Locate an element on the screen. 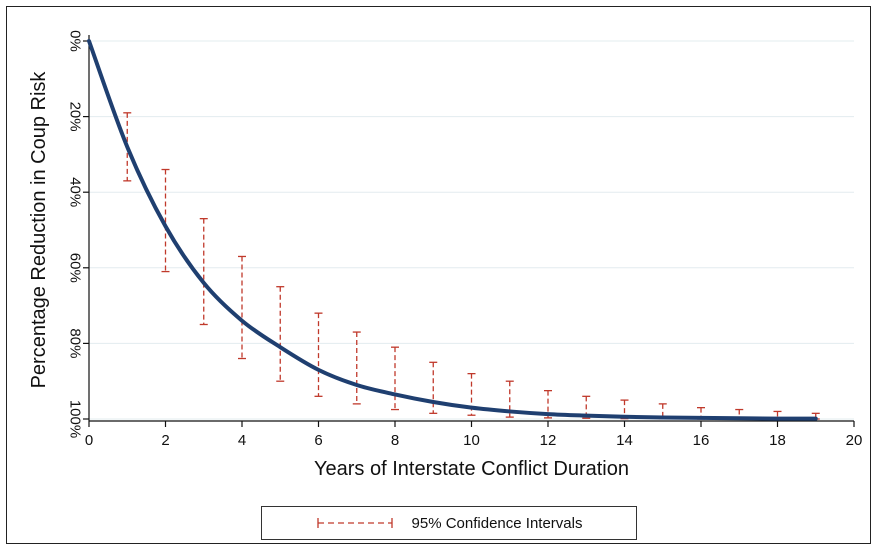 The width and height of the screenshot is (879, 550). legend: 95% Confidence Intervals is located at coordinates (449, 523).